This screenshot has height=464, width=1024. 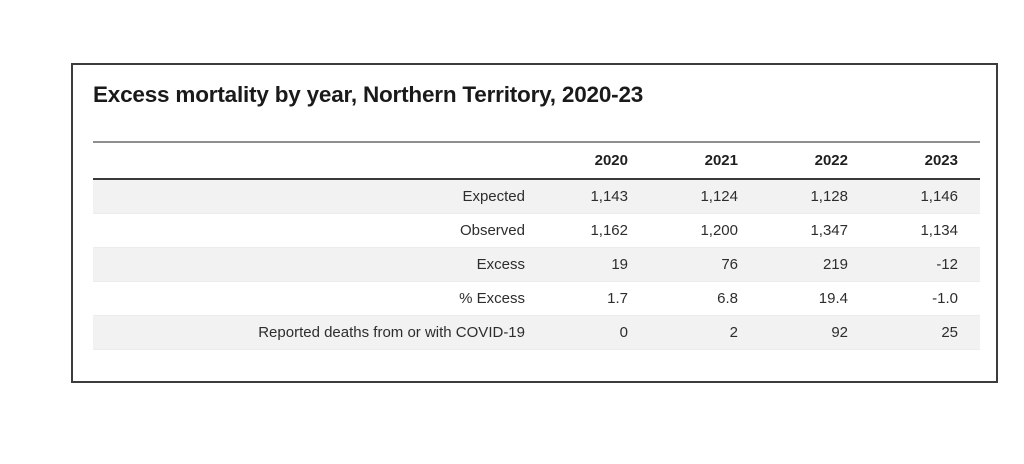 What do you see at coordinates (815, 160) in the screenshot?
I see `column-header-2022: 2022` at bounding box center [815, 160].